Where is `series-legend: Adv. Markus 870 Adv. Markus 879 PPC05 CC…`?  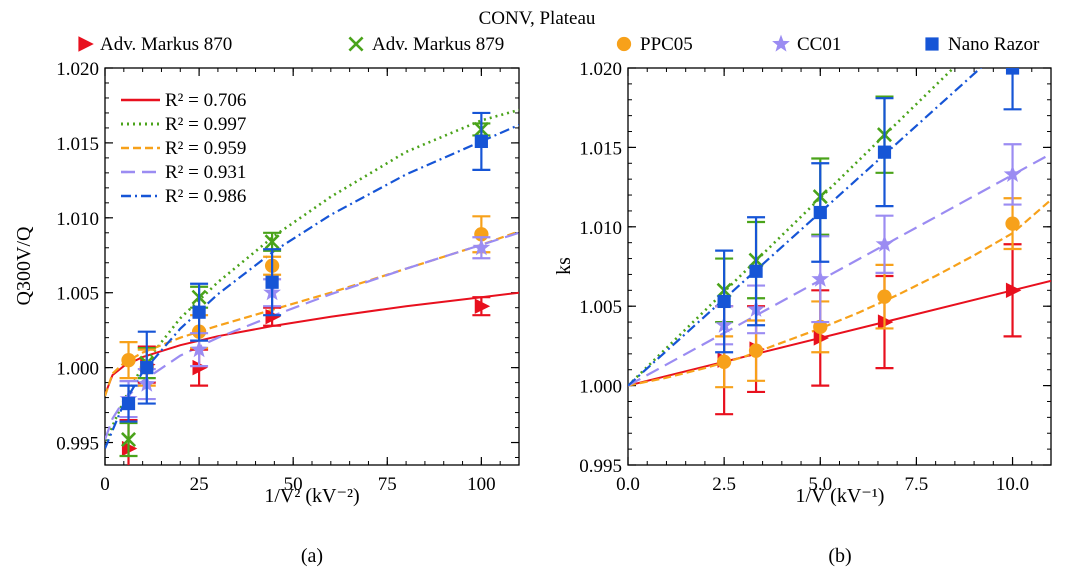
series-legend: Adv. Markus 870 Adv. Markus 879 PPC05 CC… is located at coordinates (559, 44).